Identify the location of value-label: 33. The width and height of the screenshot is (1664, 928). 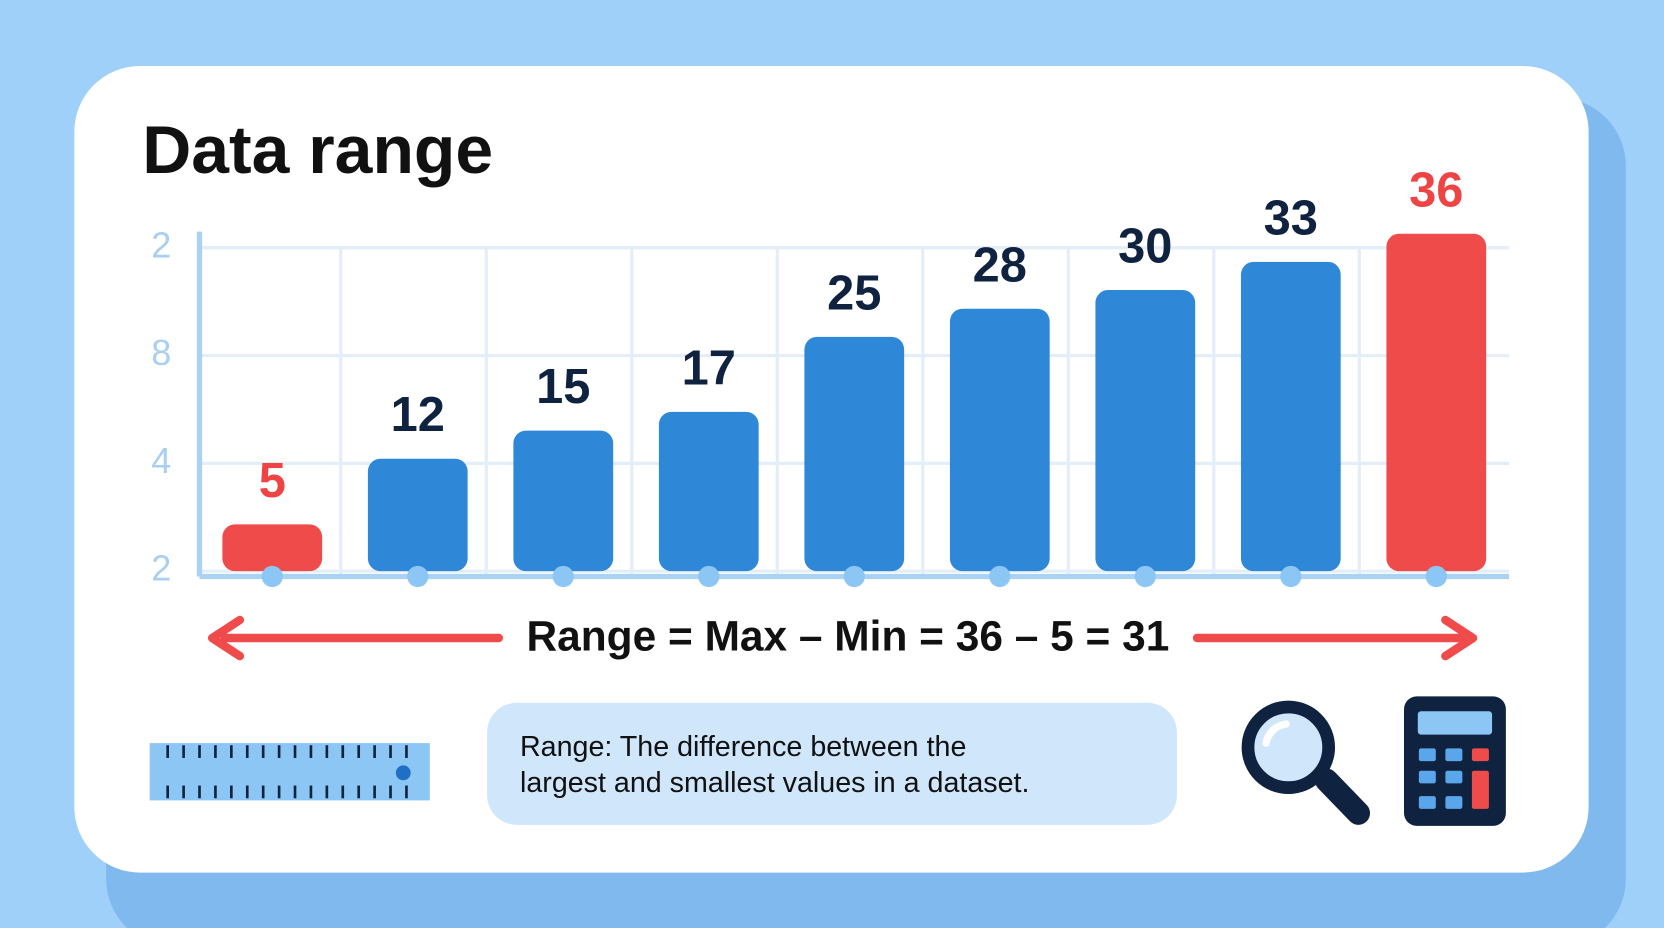
(1291, 218).